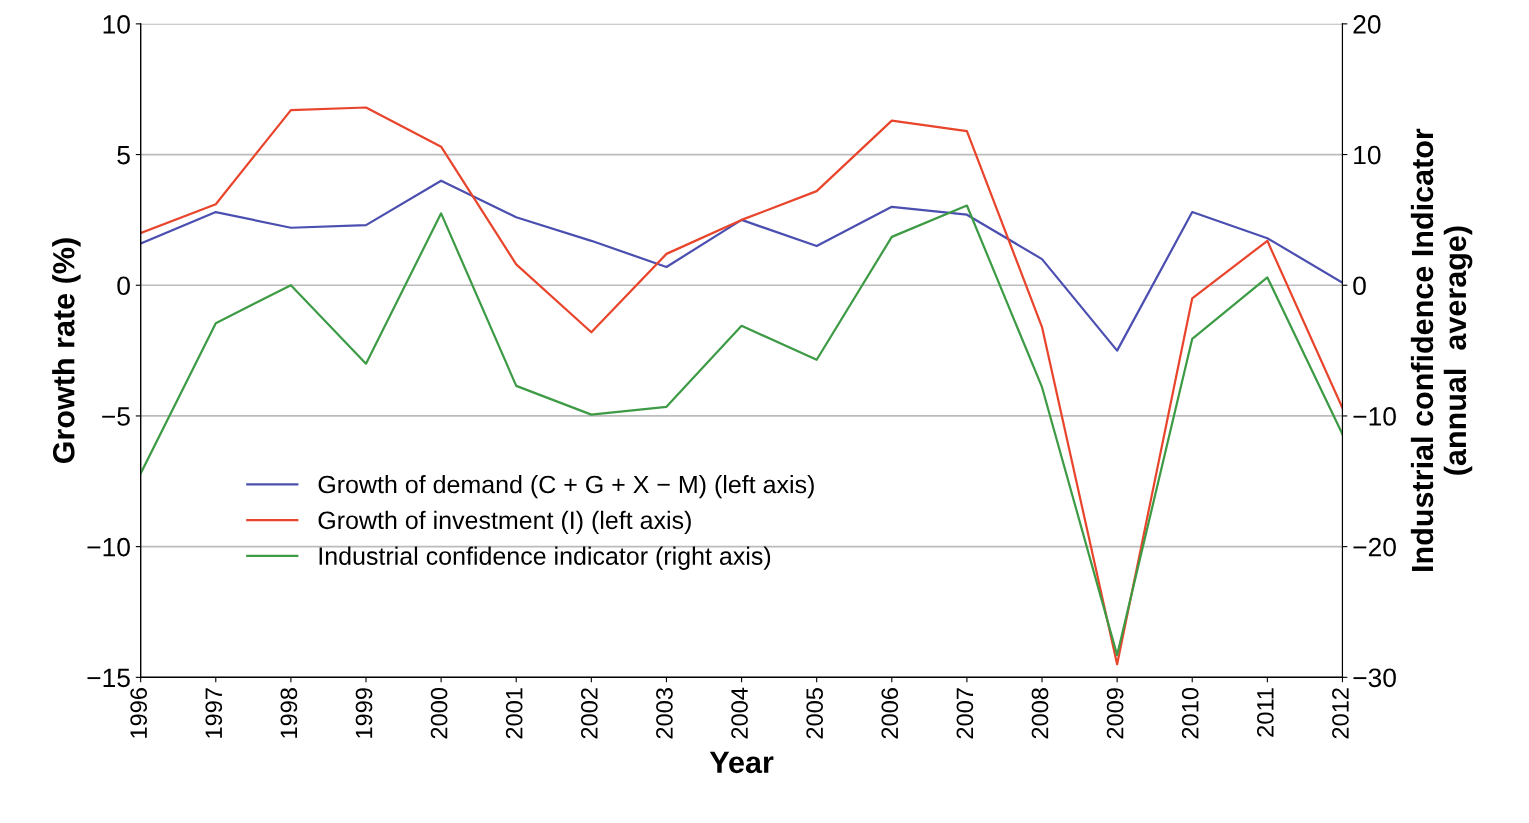  Describe the element at coordinates (504, 522) in the screenshot. I see `legend-label: Growth of investment (I) (left axis)` at that location.